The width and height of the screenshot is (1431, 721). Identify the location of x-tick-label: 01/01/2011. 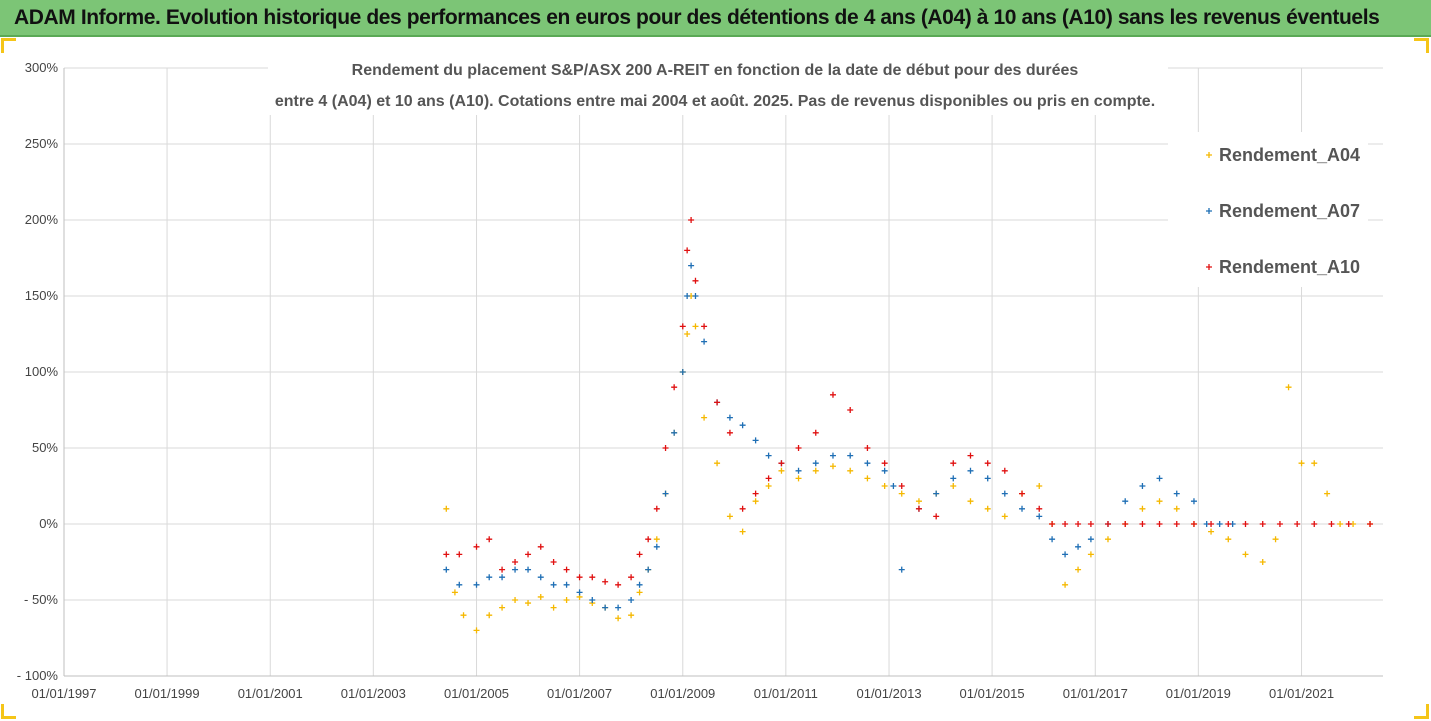
(786, 693).